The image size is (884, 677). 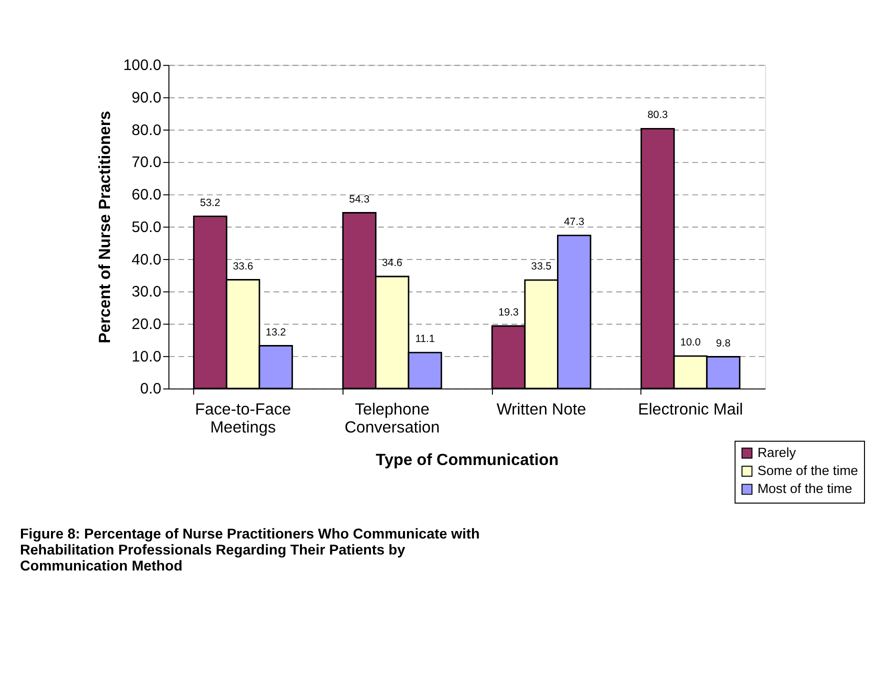 I want to click on x-tick-label: Written Note, so click(x=541, y=409).